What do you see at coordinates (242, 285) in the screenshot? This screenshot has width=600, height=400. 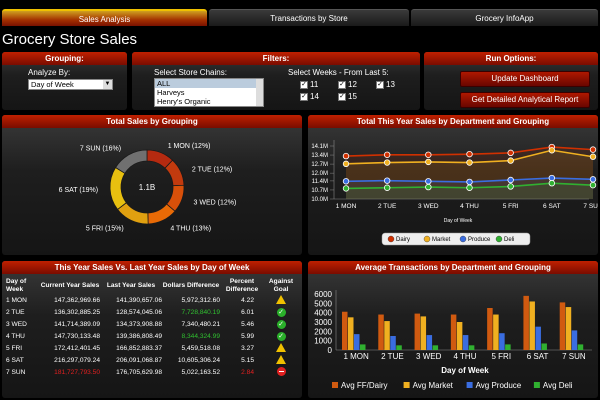 I see `col-pct: Percent Difference` at bounding box center [242, 285].